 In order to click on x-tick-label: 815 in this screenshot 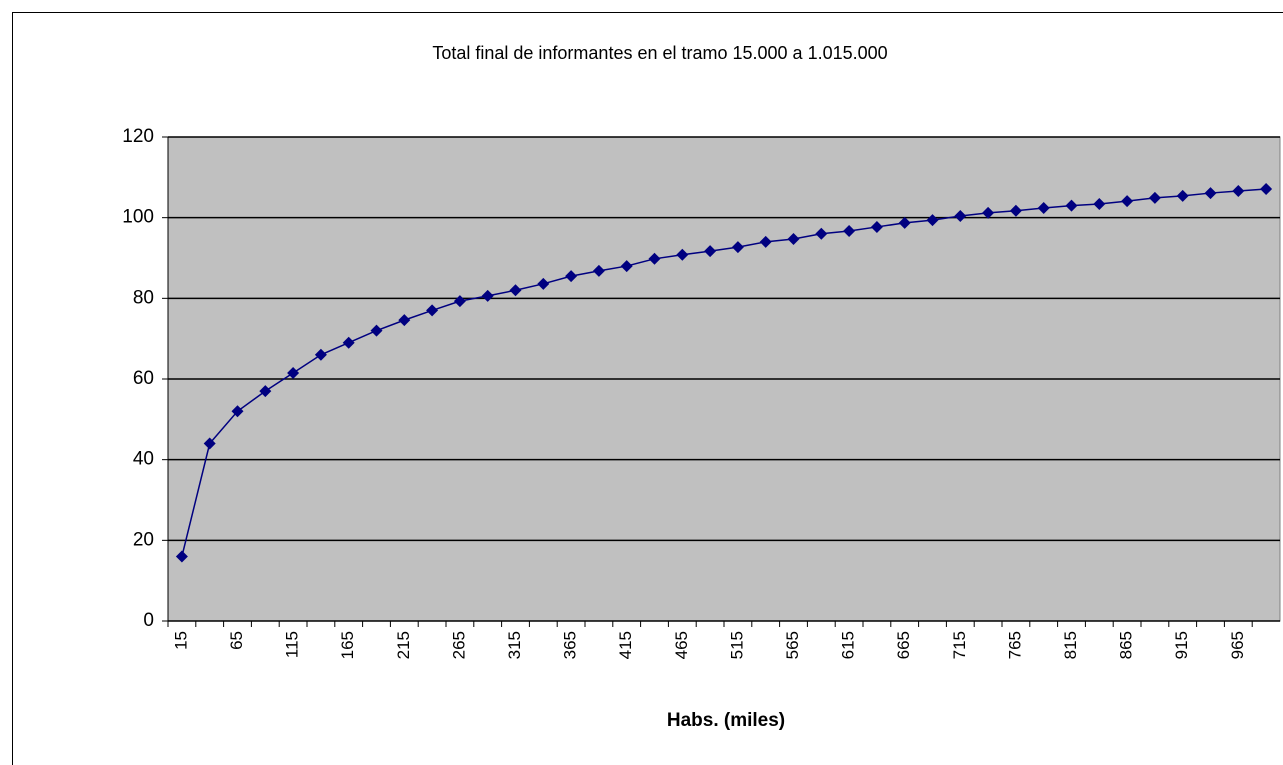, I will do `click(1070, 645)`.